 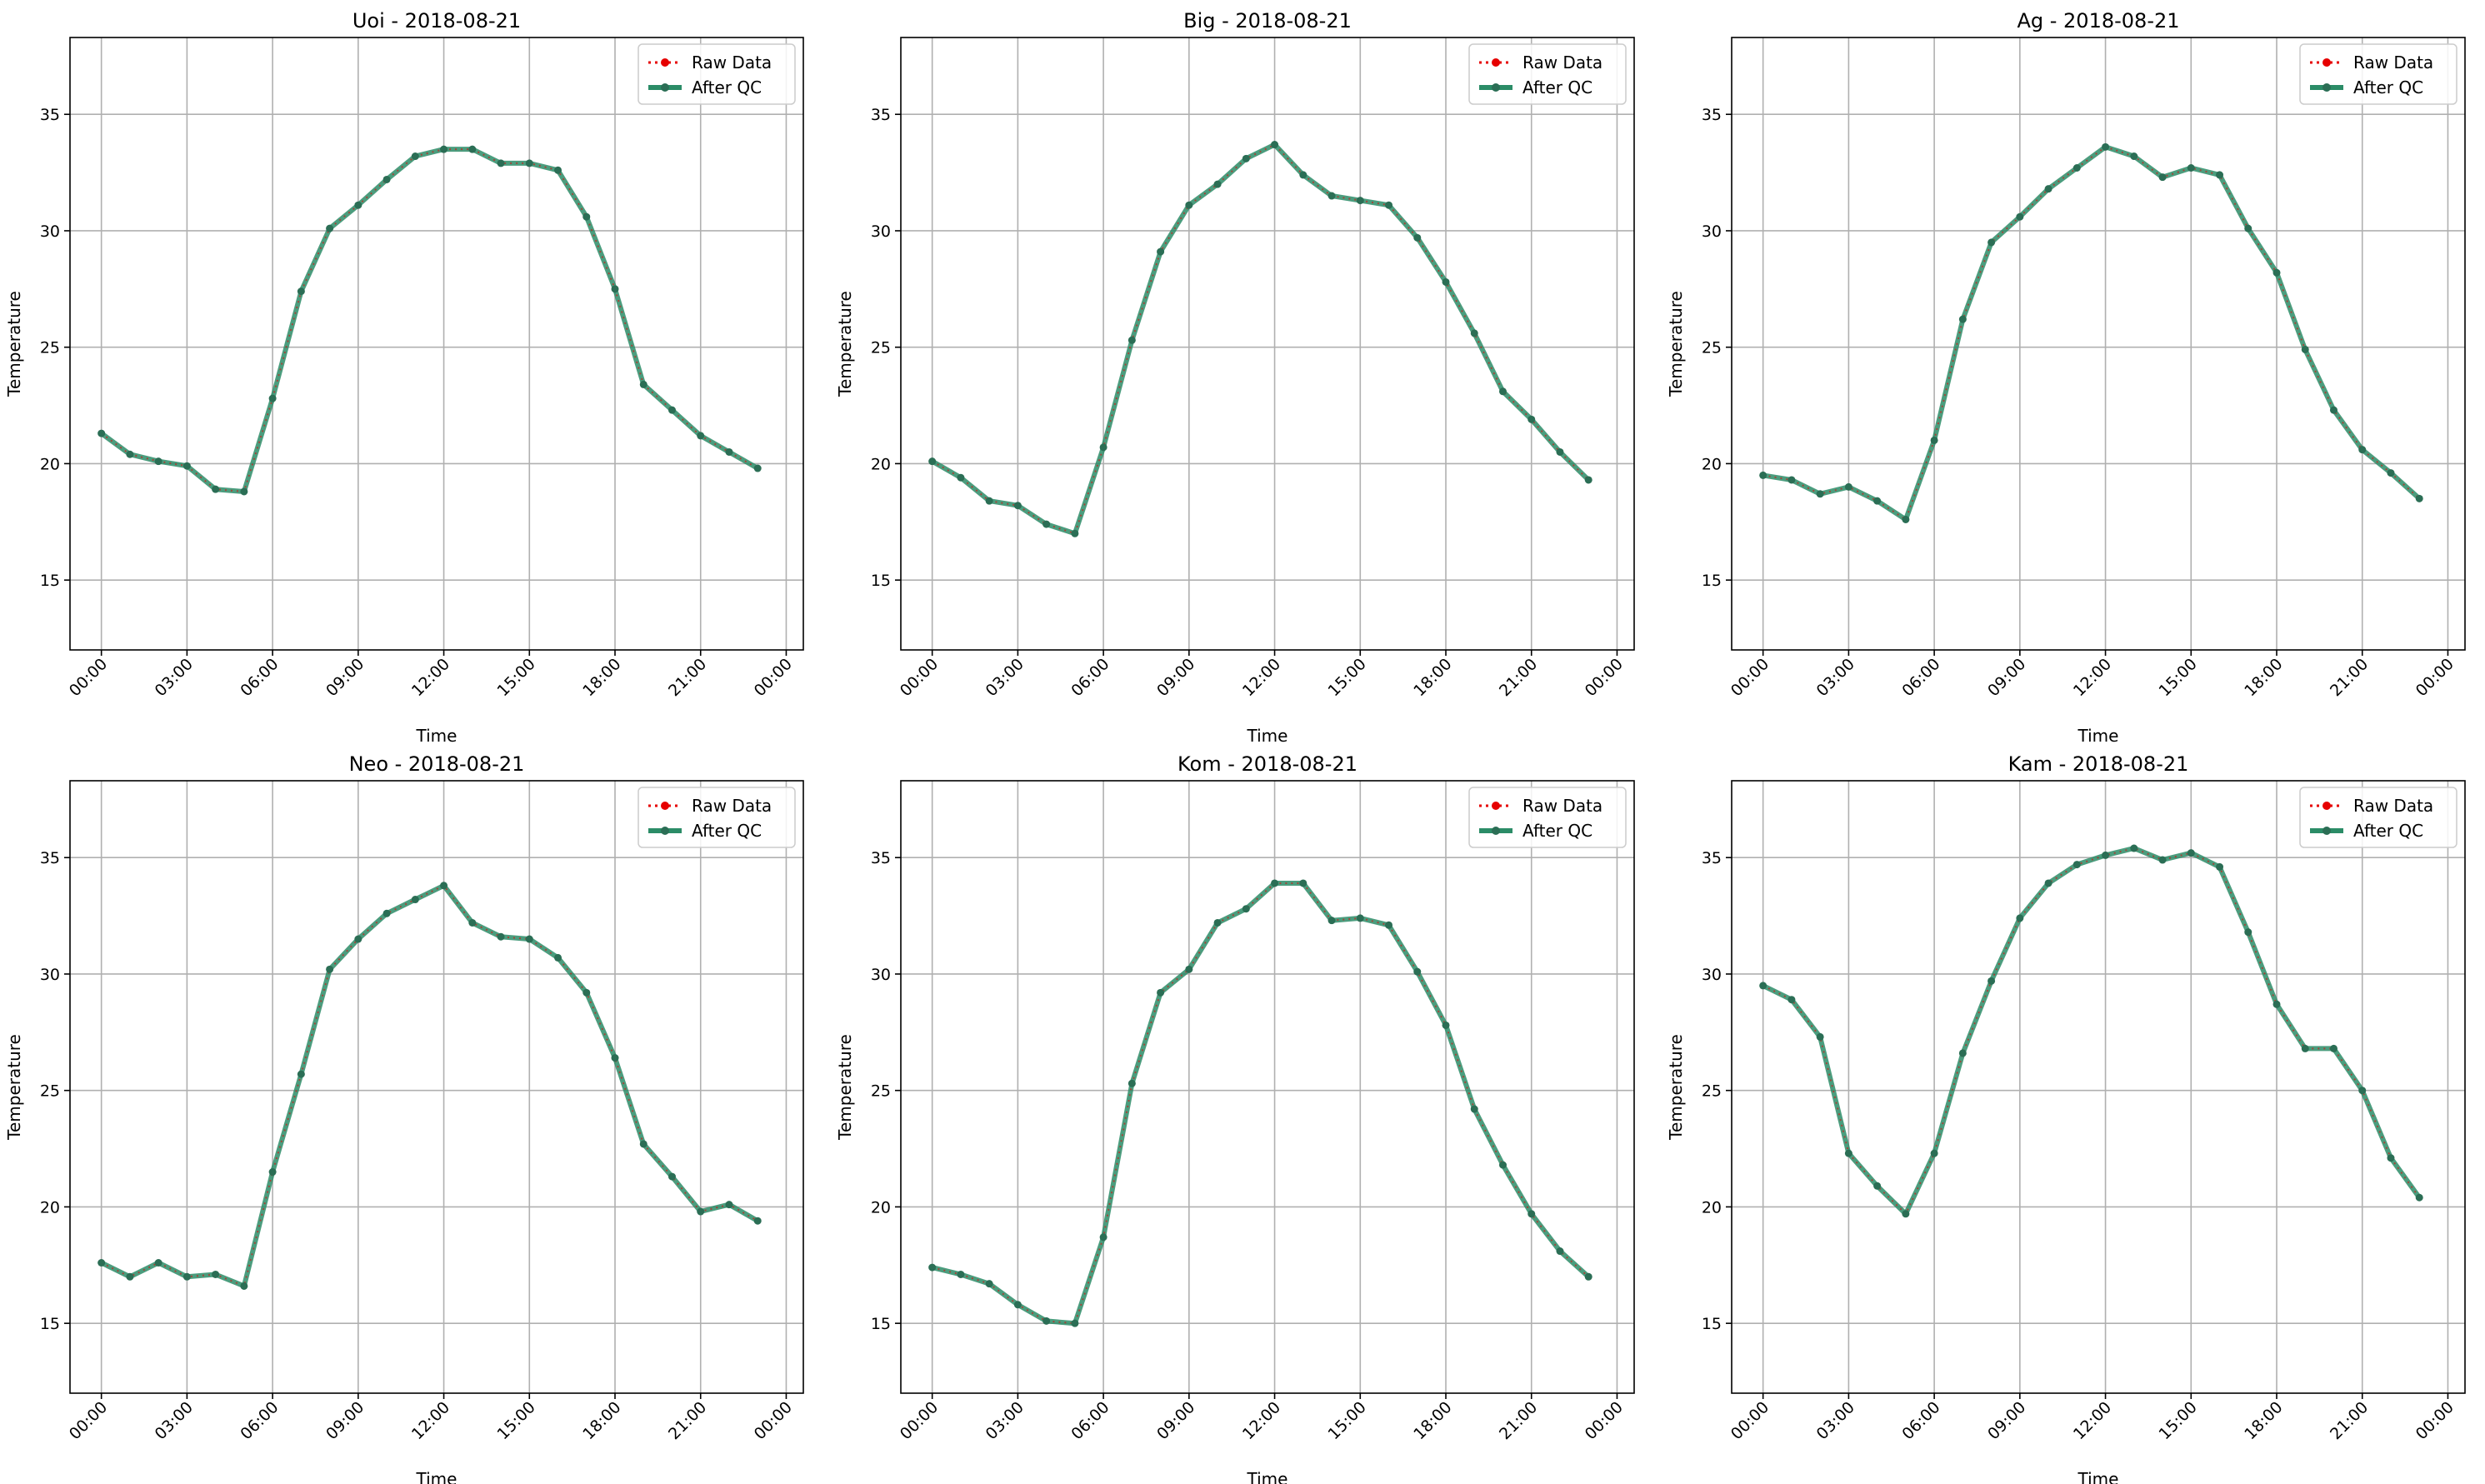 I want to click on y-tick-label: 30, so click(x=881, y=231).